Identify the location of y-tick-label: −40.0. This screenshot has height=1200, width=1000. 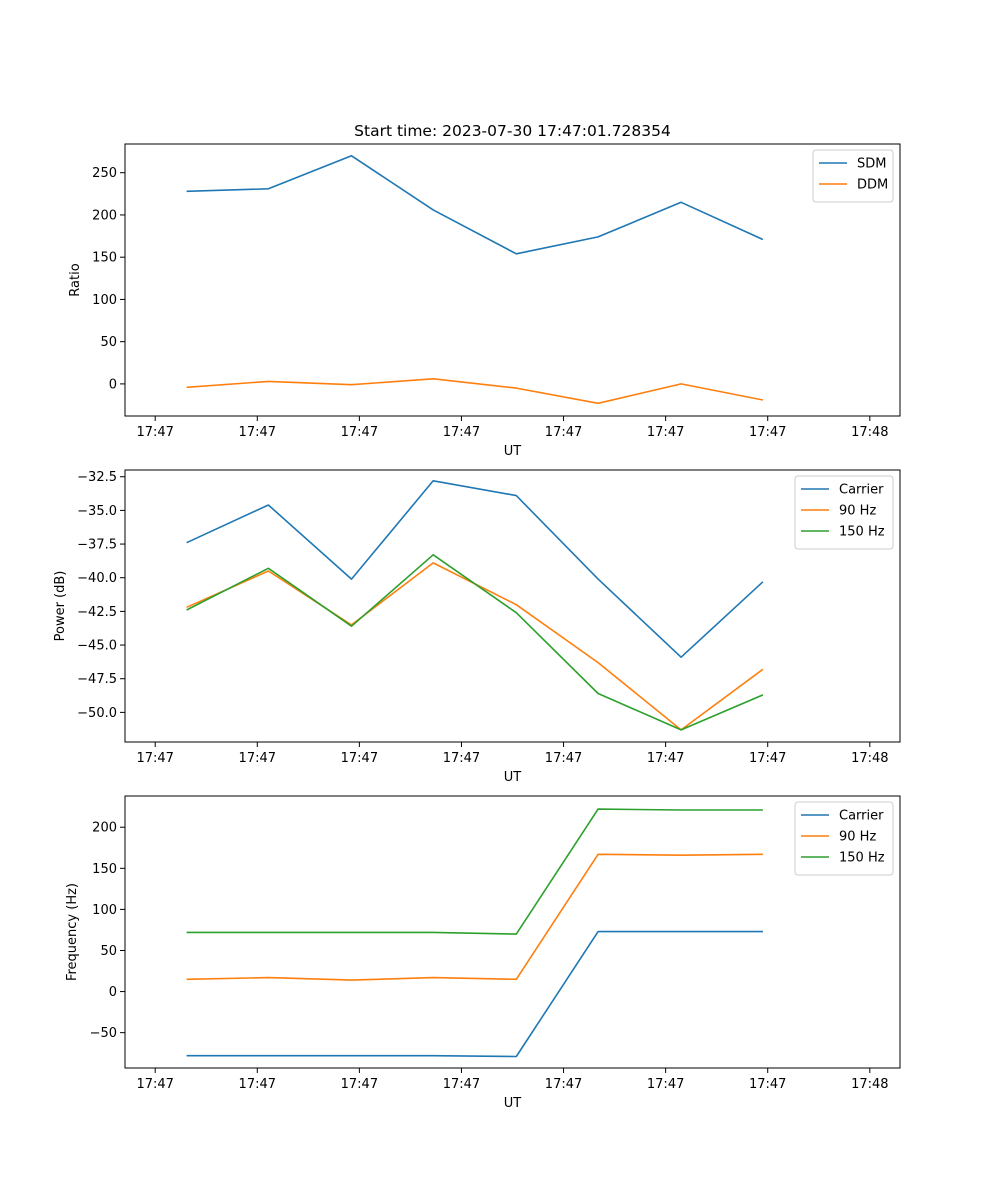
(97, 578).